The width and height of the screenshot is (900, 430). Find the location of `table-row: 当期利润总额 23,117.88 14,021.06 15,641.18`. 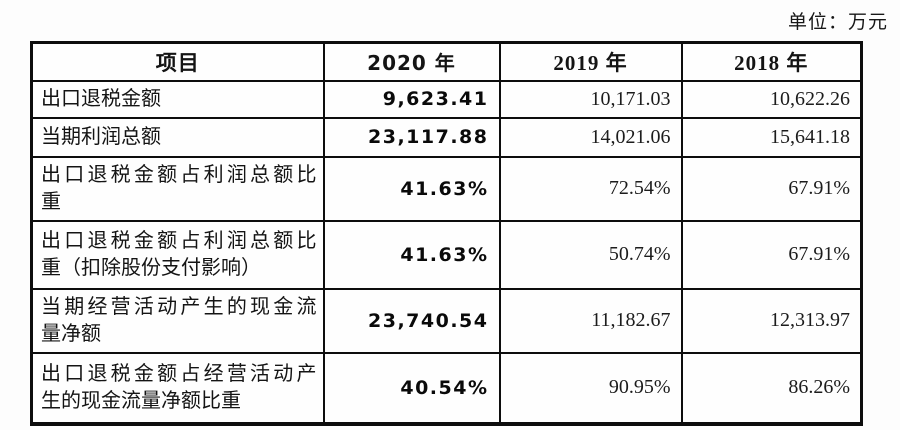

table-row: 当期利润总额 23,117.88 14,021.06 15,641.18 is located at coordinates (446, 137).